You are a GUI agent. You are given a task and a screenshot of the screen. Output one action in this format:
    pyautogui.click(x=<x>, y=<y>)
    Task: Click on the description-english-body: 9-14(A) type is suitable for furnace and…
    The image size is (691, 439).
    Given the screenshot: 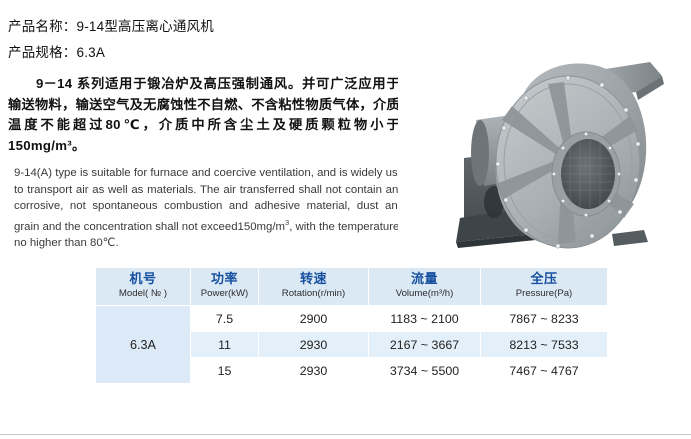 What is the action you would take?
    pyautogui.click(x=209, y=200)
    